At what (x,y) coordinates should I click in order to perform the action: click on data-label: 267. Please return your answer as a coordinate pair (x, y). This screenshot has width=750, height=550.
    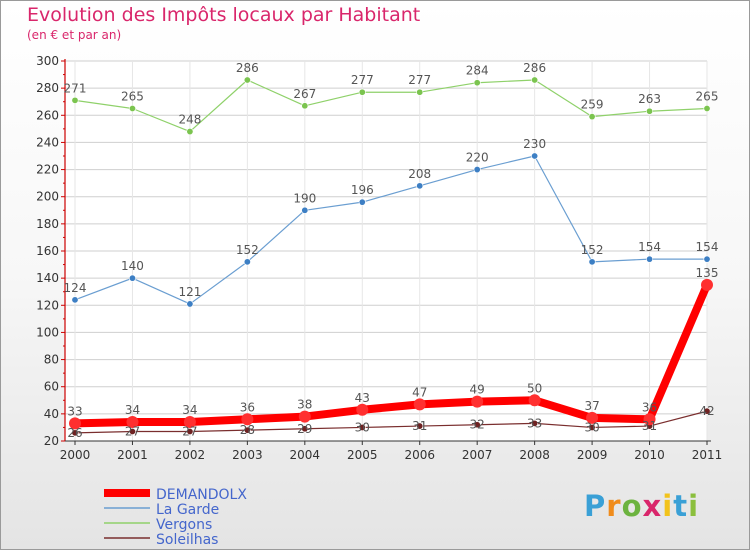
    Looking at the image, I should click on (304, 94).